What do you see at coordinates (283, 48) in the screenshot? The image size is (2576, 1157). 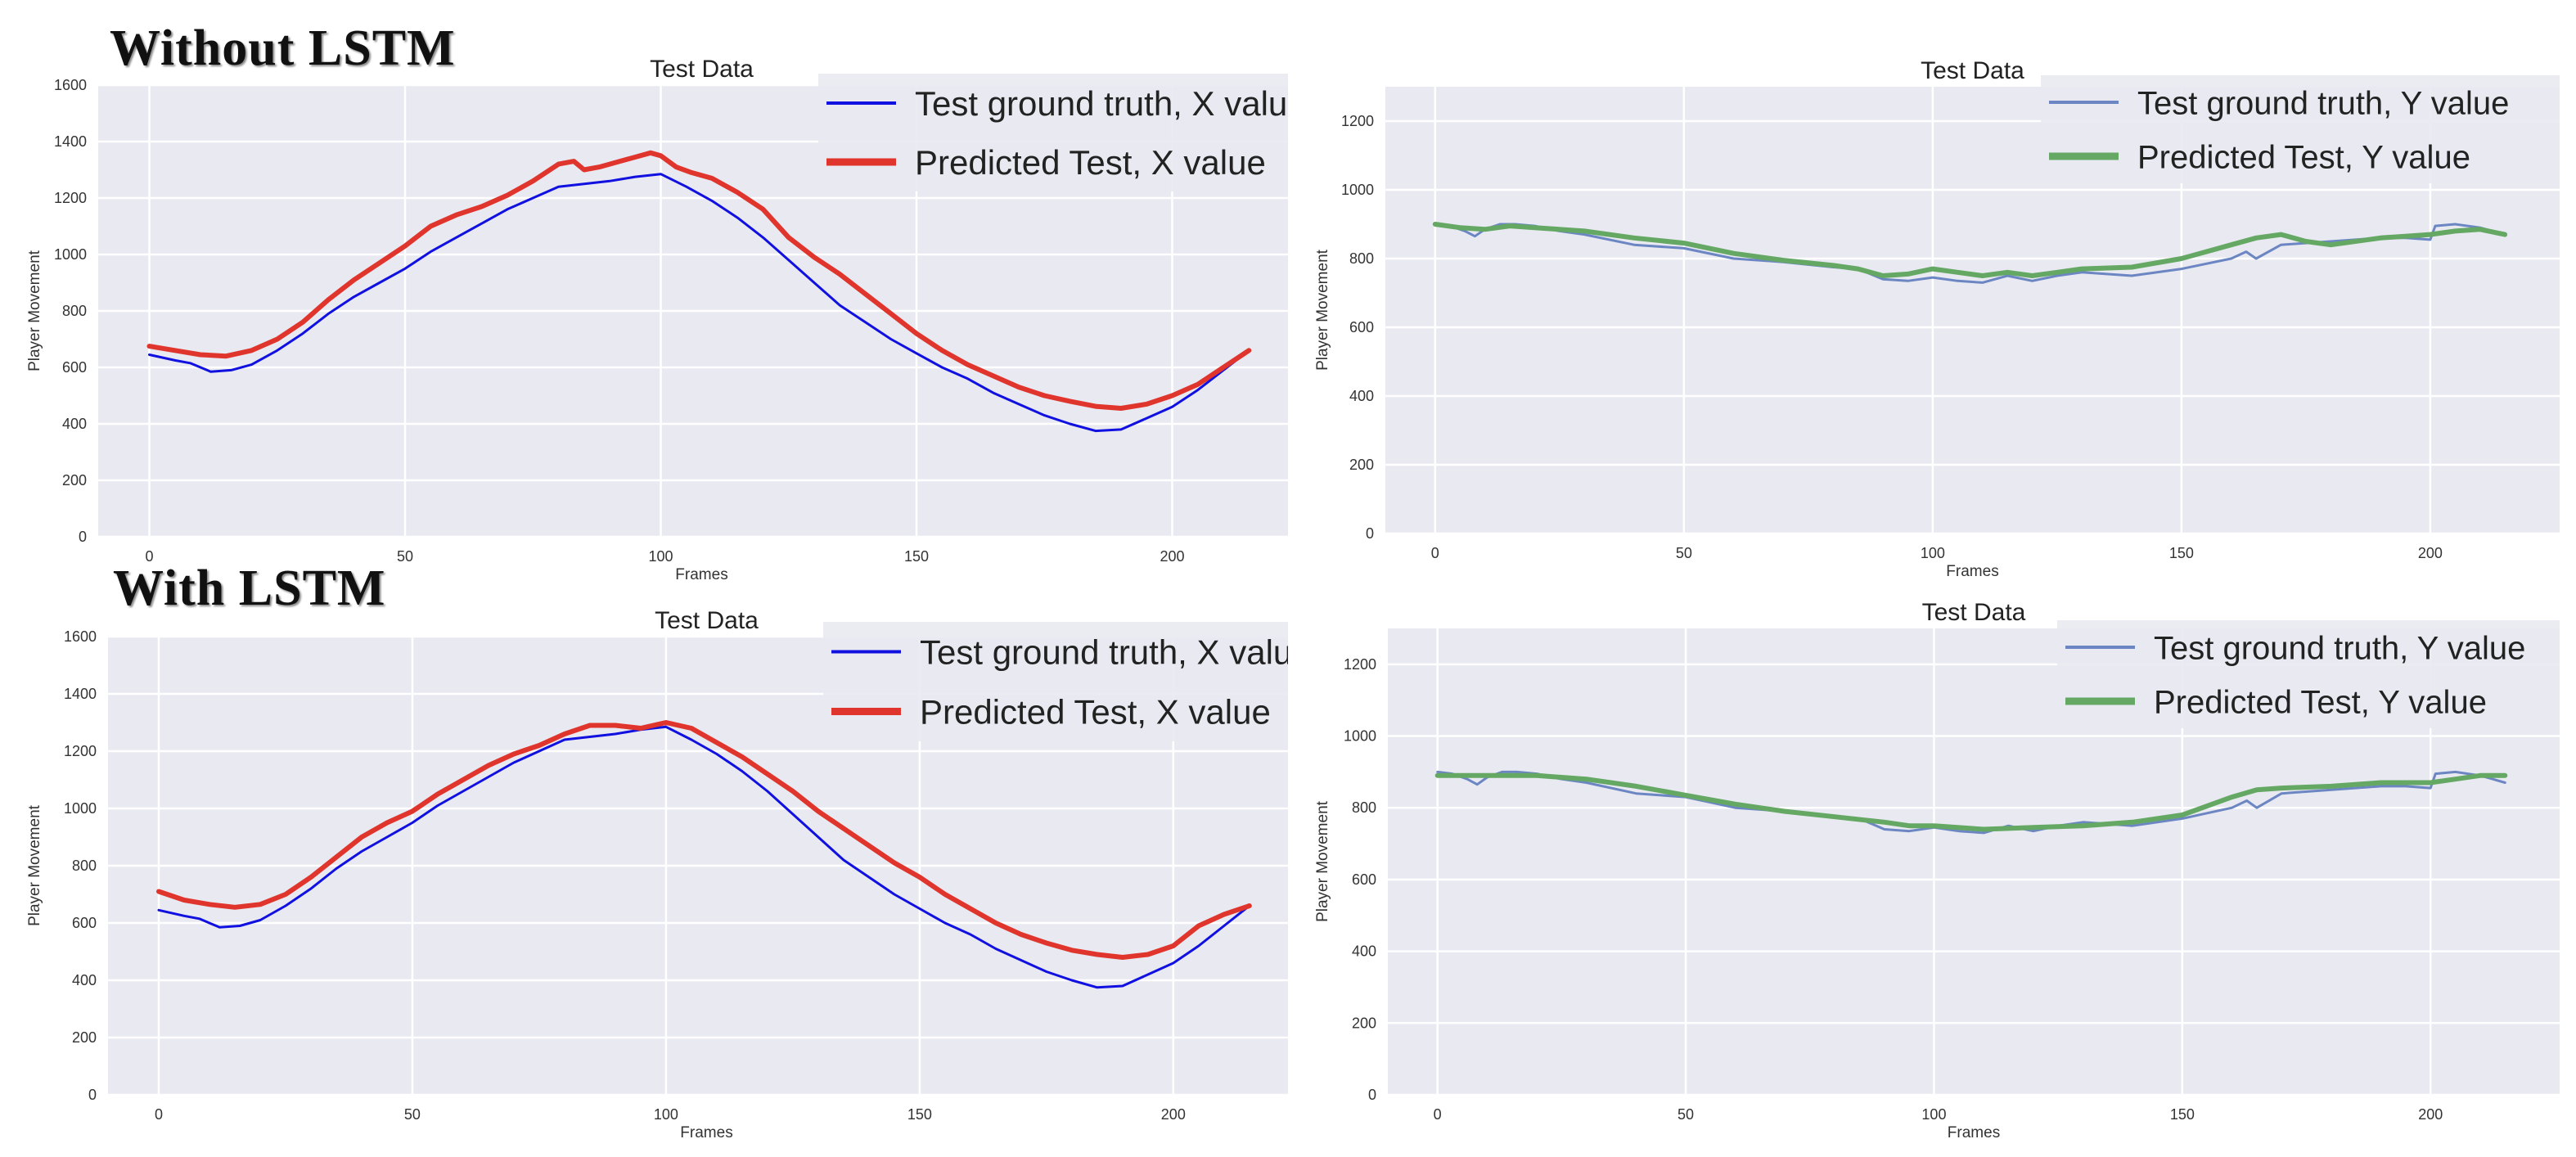 I see `section-label-without-lstm: Without LSTM` at bounding box center [283, 48].